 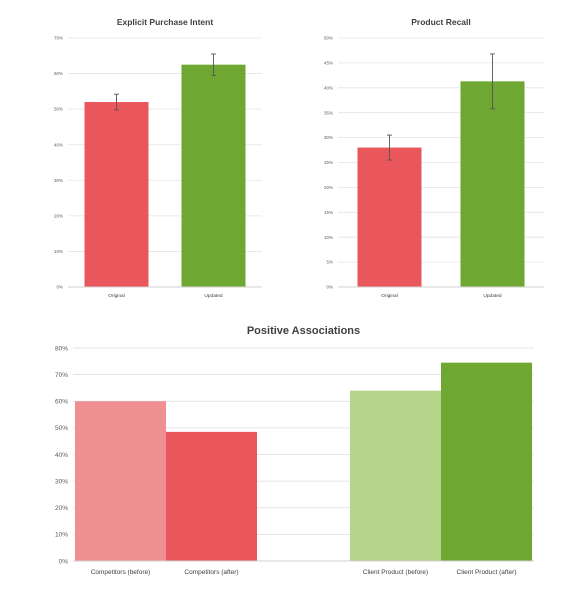 What do you see at coordinates (303, 331) in the screenshot?
I see `chart-title: Positive Associations` at bounding box center [303, 331].